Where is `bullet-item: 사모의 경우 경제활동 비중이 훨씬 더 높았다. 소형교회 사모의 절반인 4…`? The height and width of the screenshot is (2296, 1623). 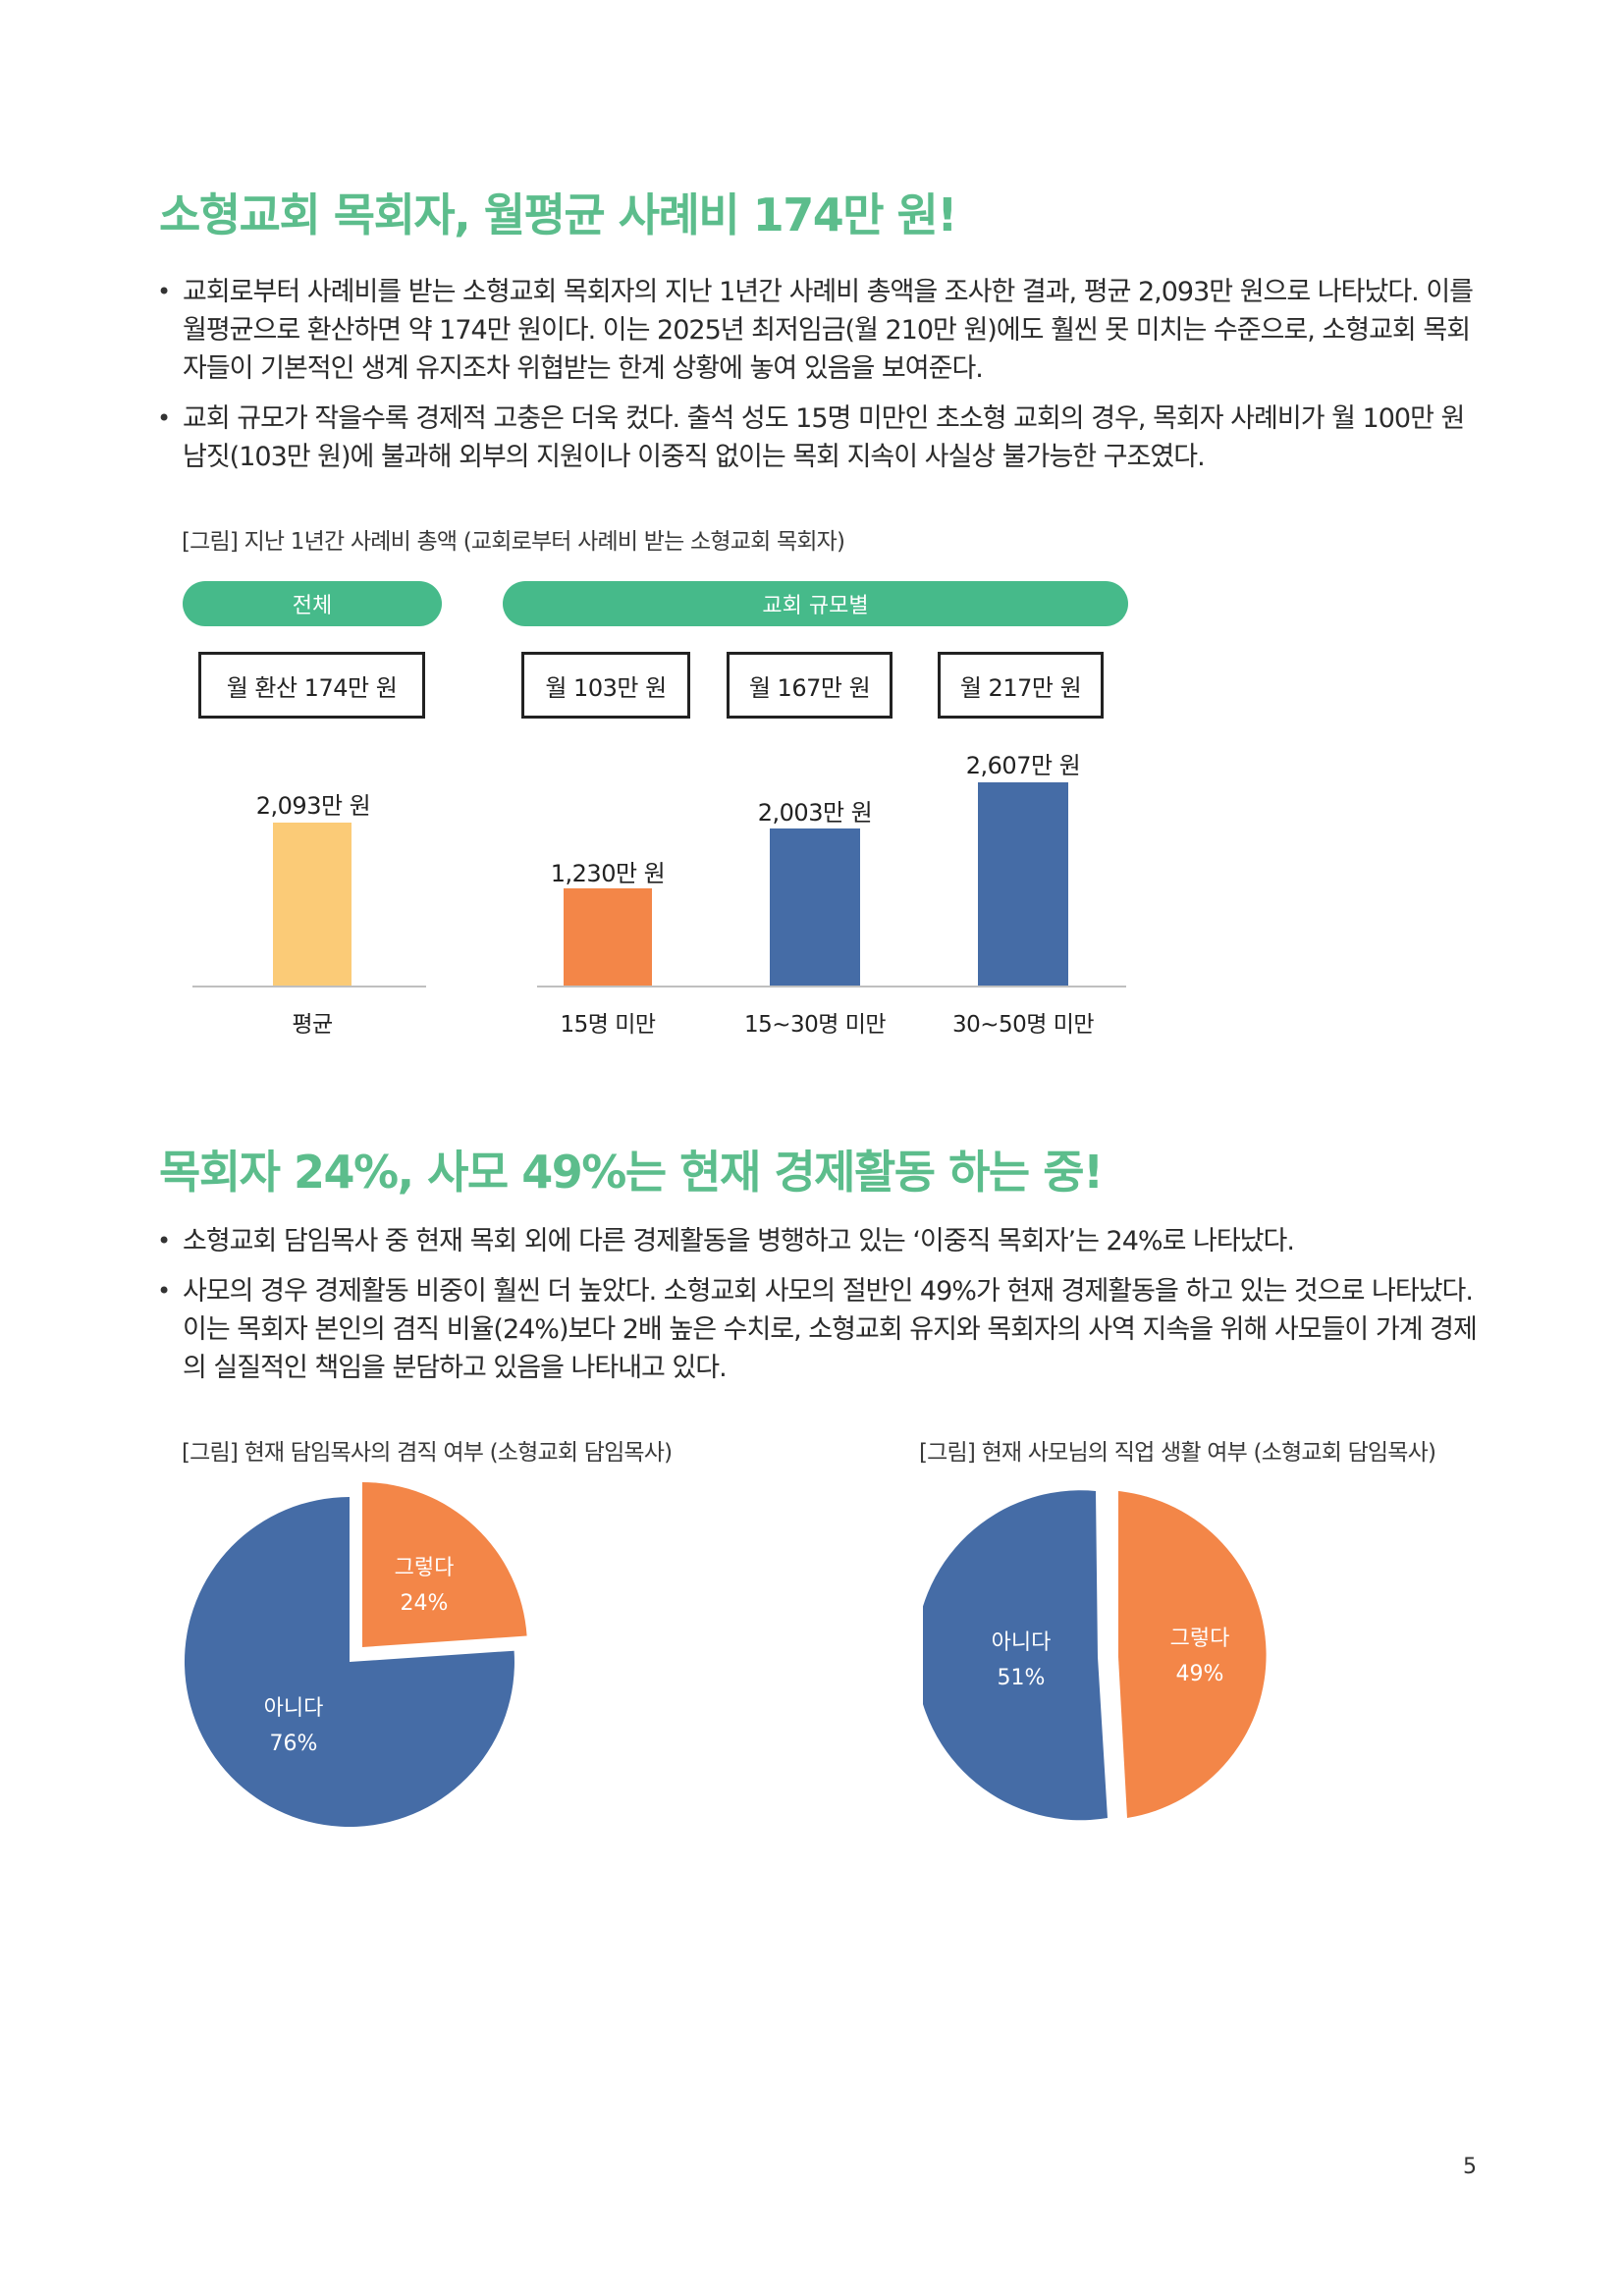
bullet-item: 사모의 경우 경제활동 비중이 훨씬 더 높았다. 소형교회 사모의 절반인 4… is located at coordinates (822, 1330).